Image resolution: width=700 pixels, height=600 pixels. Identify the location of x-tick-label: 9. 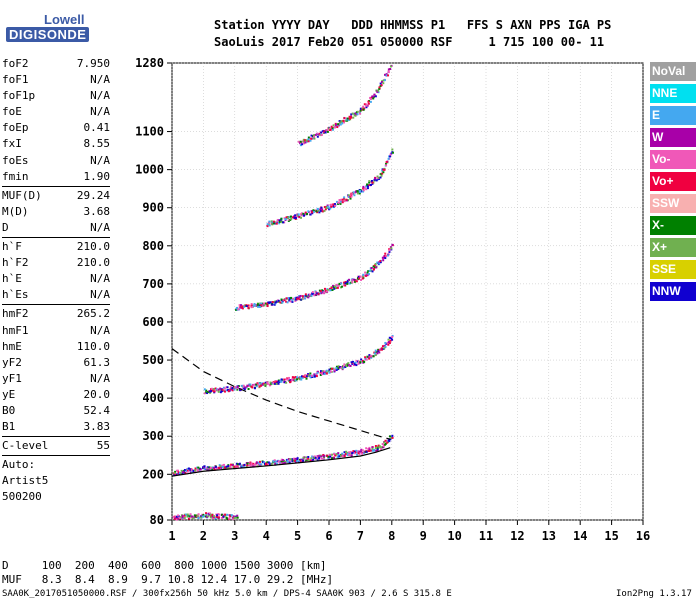
(423, 536).